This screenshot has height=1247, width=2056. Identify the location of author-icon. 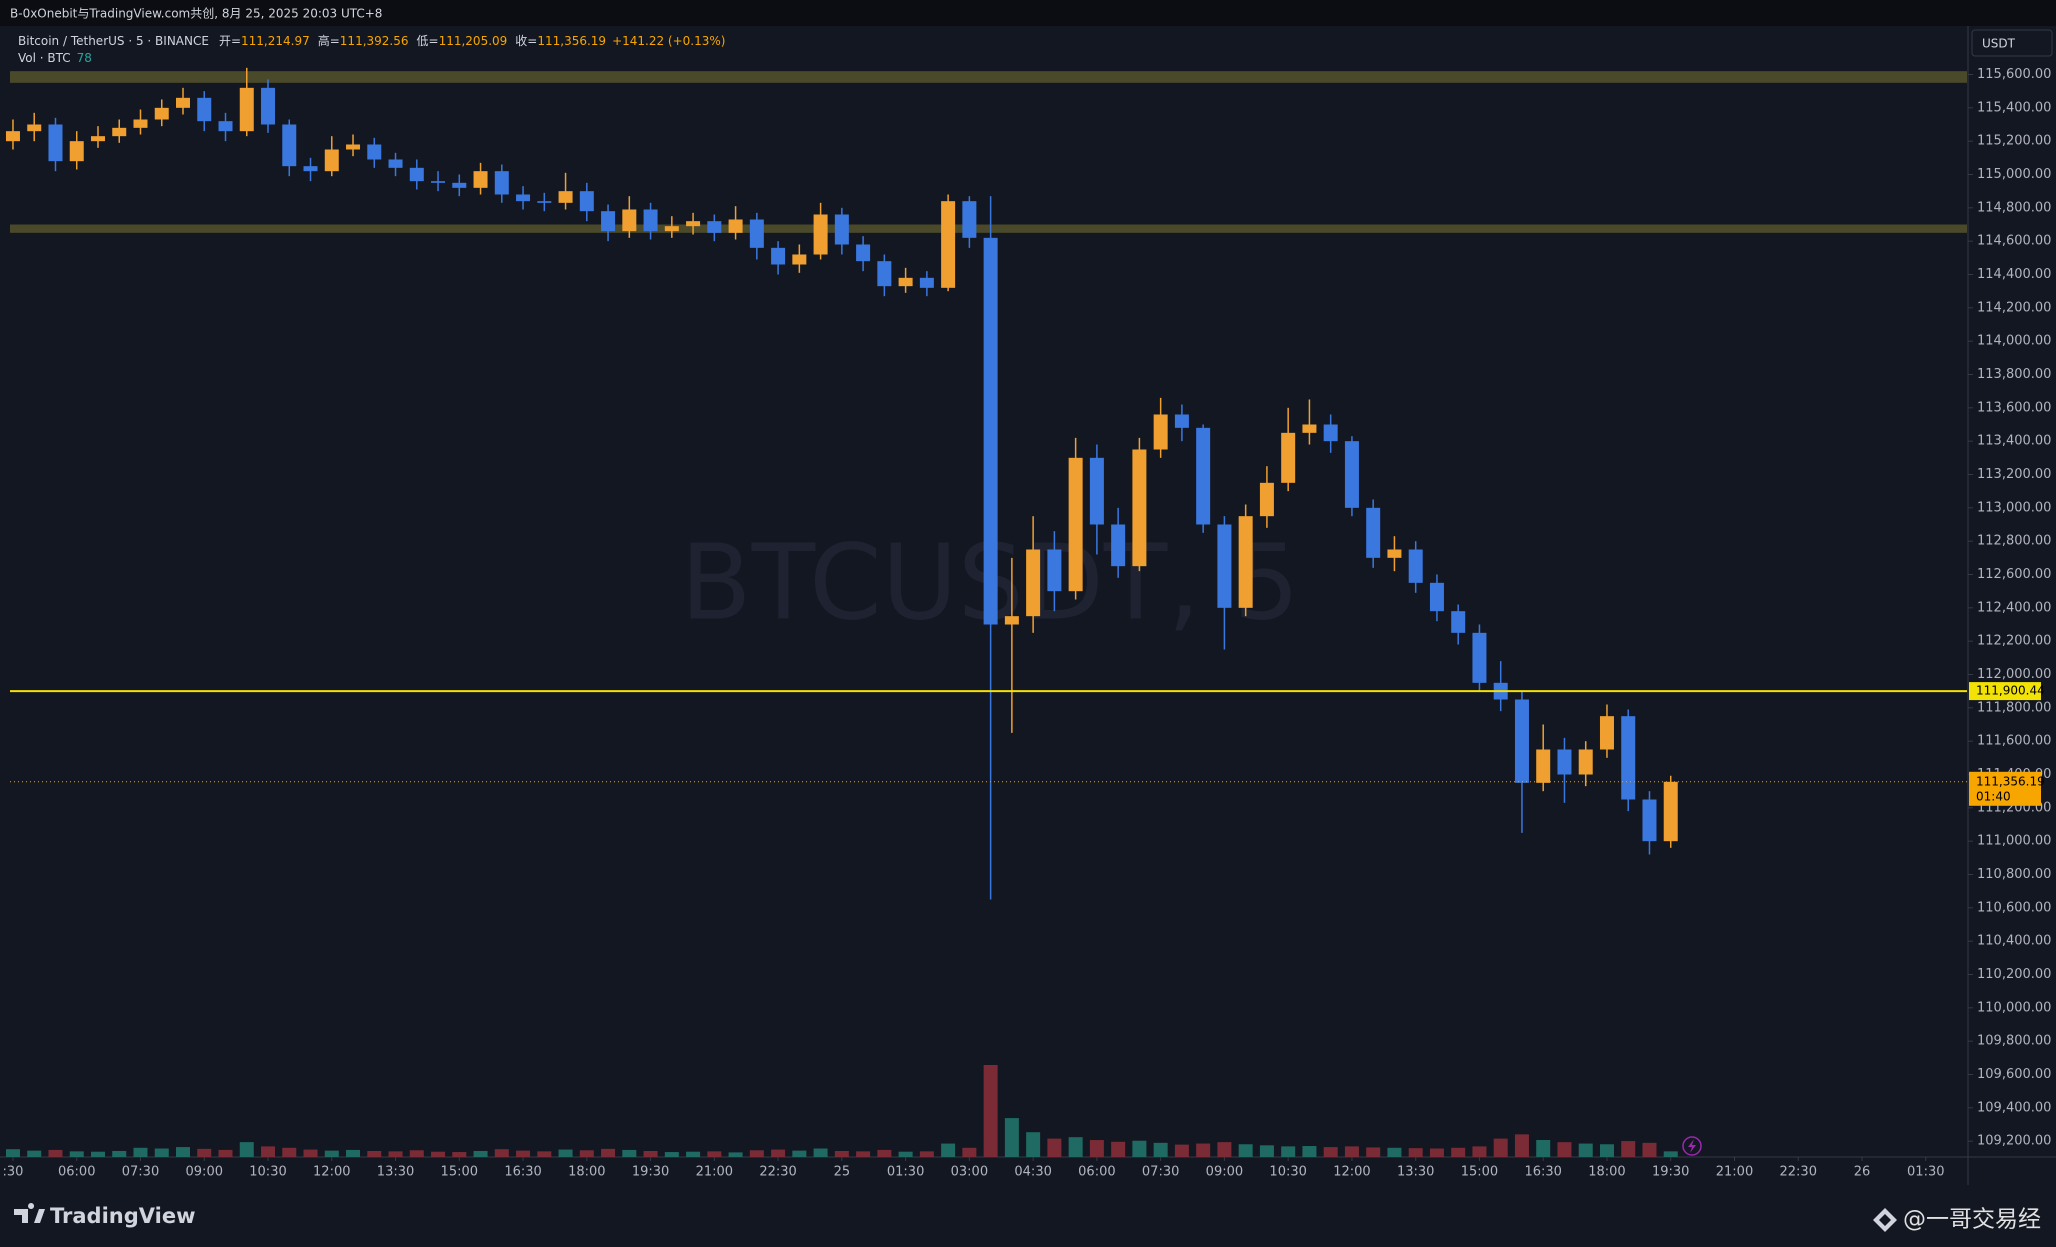
(1885, 1220).